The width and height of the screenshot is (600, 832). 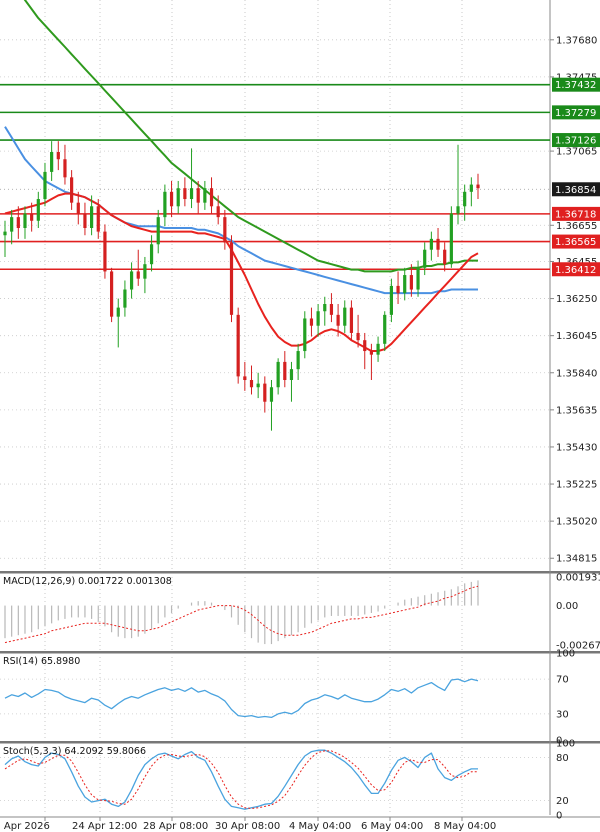 What do you see at coordinates (576, 299) in the screenshot?
I see `price-tick-label: 1.36250` at bounding box center [576, 299].